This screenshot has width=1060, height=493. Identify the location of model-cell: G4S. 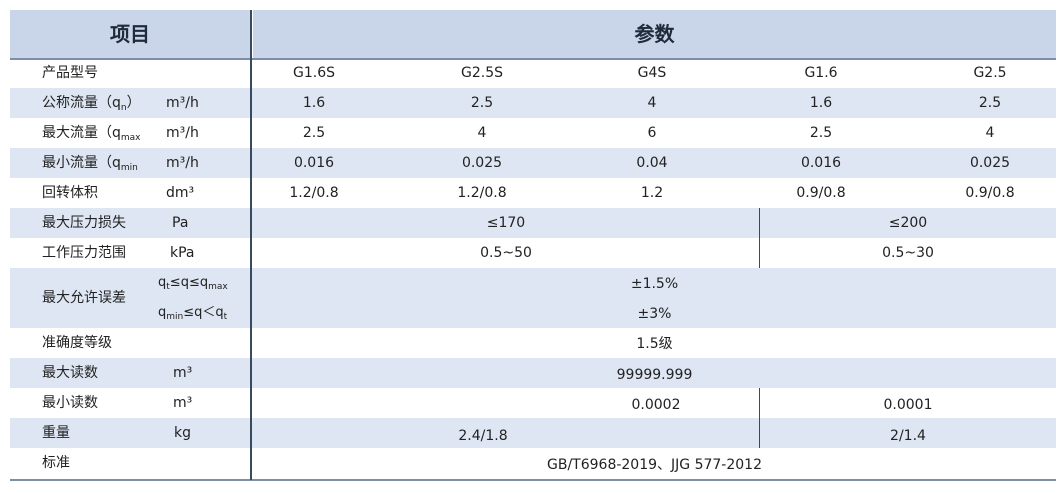
(652, 73).